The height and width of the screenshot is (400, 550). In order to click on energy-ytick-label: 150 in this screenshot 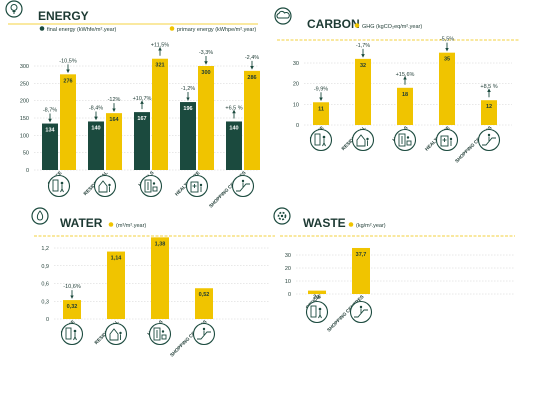, I will do `click(24, 119)`.